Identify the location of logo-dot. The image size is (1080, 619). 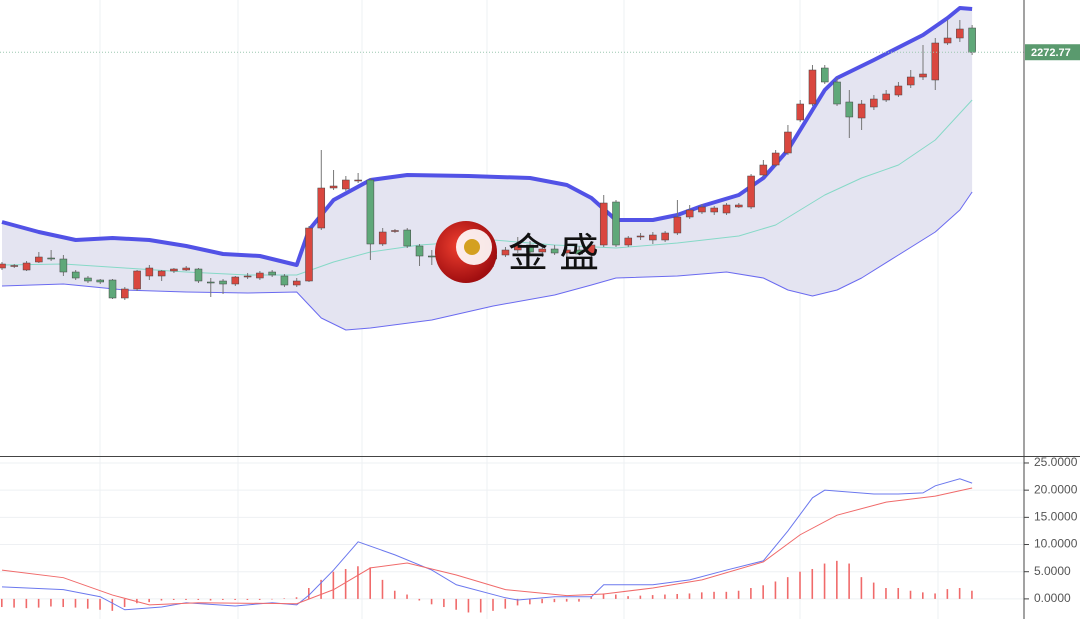
(472, 247).